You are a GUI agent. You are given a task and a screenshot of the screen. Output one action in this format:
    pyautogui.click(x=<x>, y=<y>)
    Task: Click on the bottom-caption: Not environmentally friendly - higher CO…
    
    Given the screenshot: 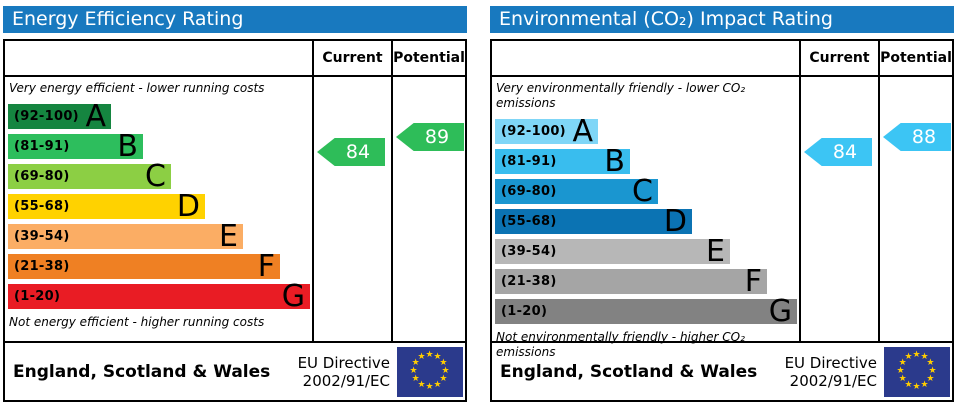 What is the action you would take?
    pyautogui.click(x=620, y=344)
    